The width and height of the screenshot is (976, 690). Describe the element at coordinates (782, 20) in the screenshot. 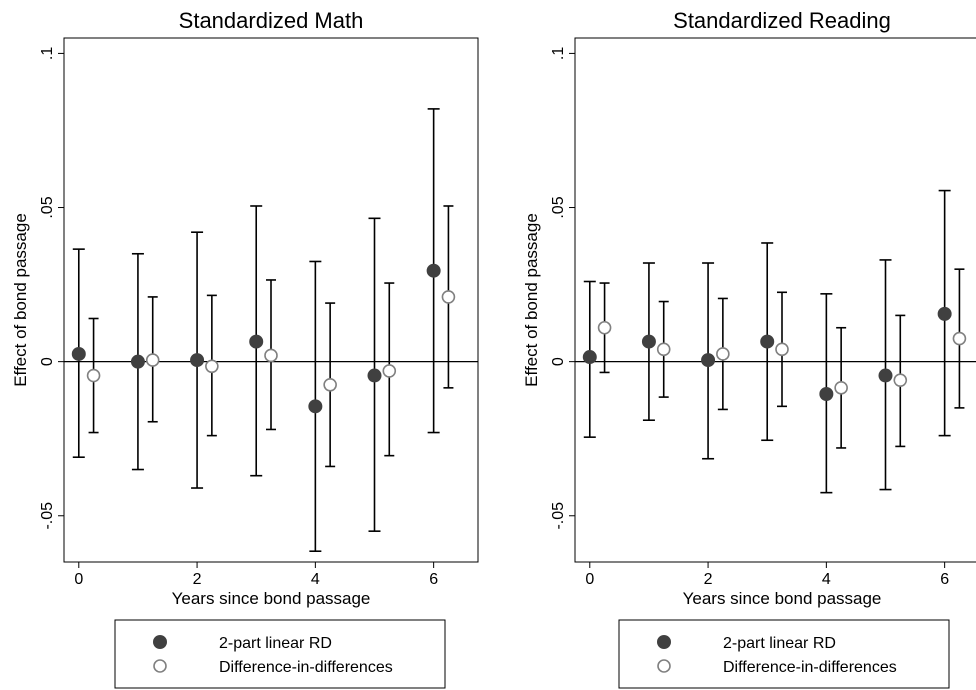

I see `chart-title: Standardized Reading` at that location.